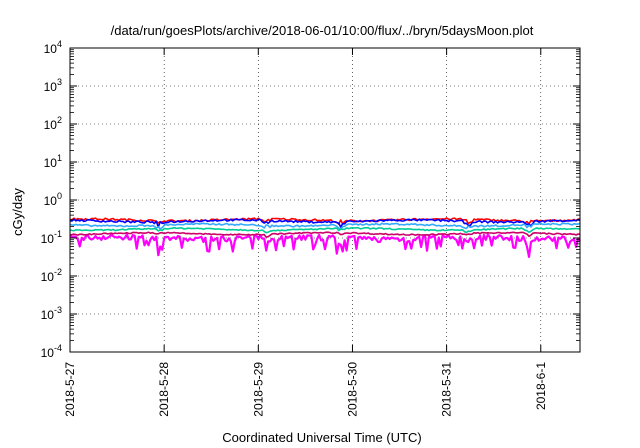  Describe the element at coordinates (17, 212) in the screenshot. I see `y-axis-label: cGy/day` at that location.